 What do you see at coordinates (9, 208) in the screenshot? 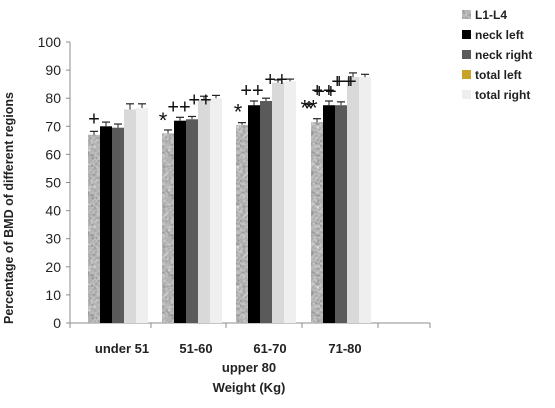
I see `y-axis-title: Percentage of BMD of different regions` at bounding box center [9, 208].